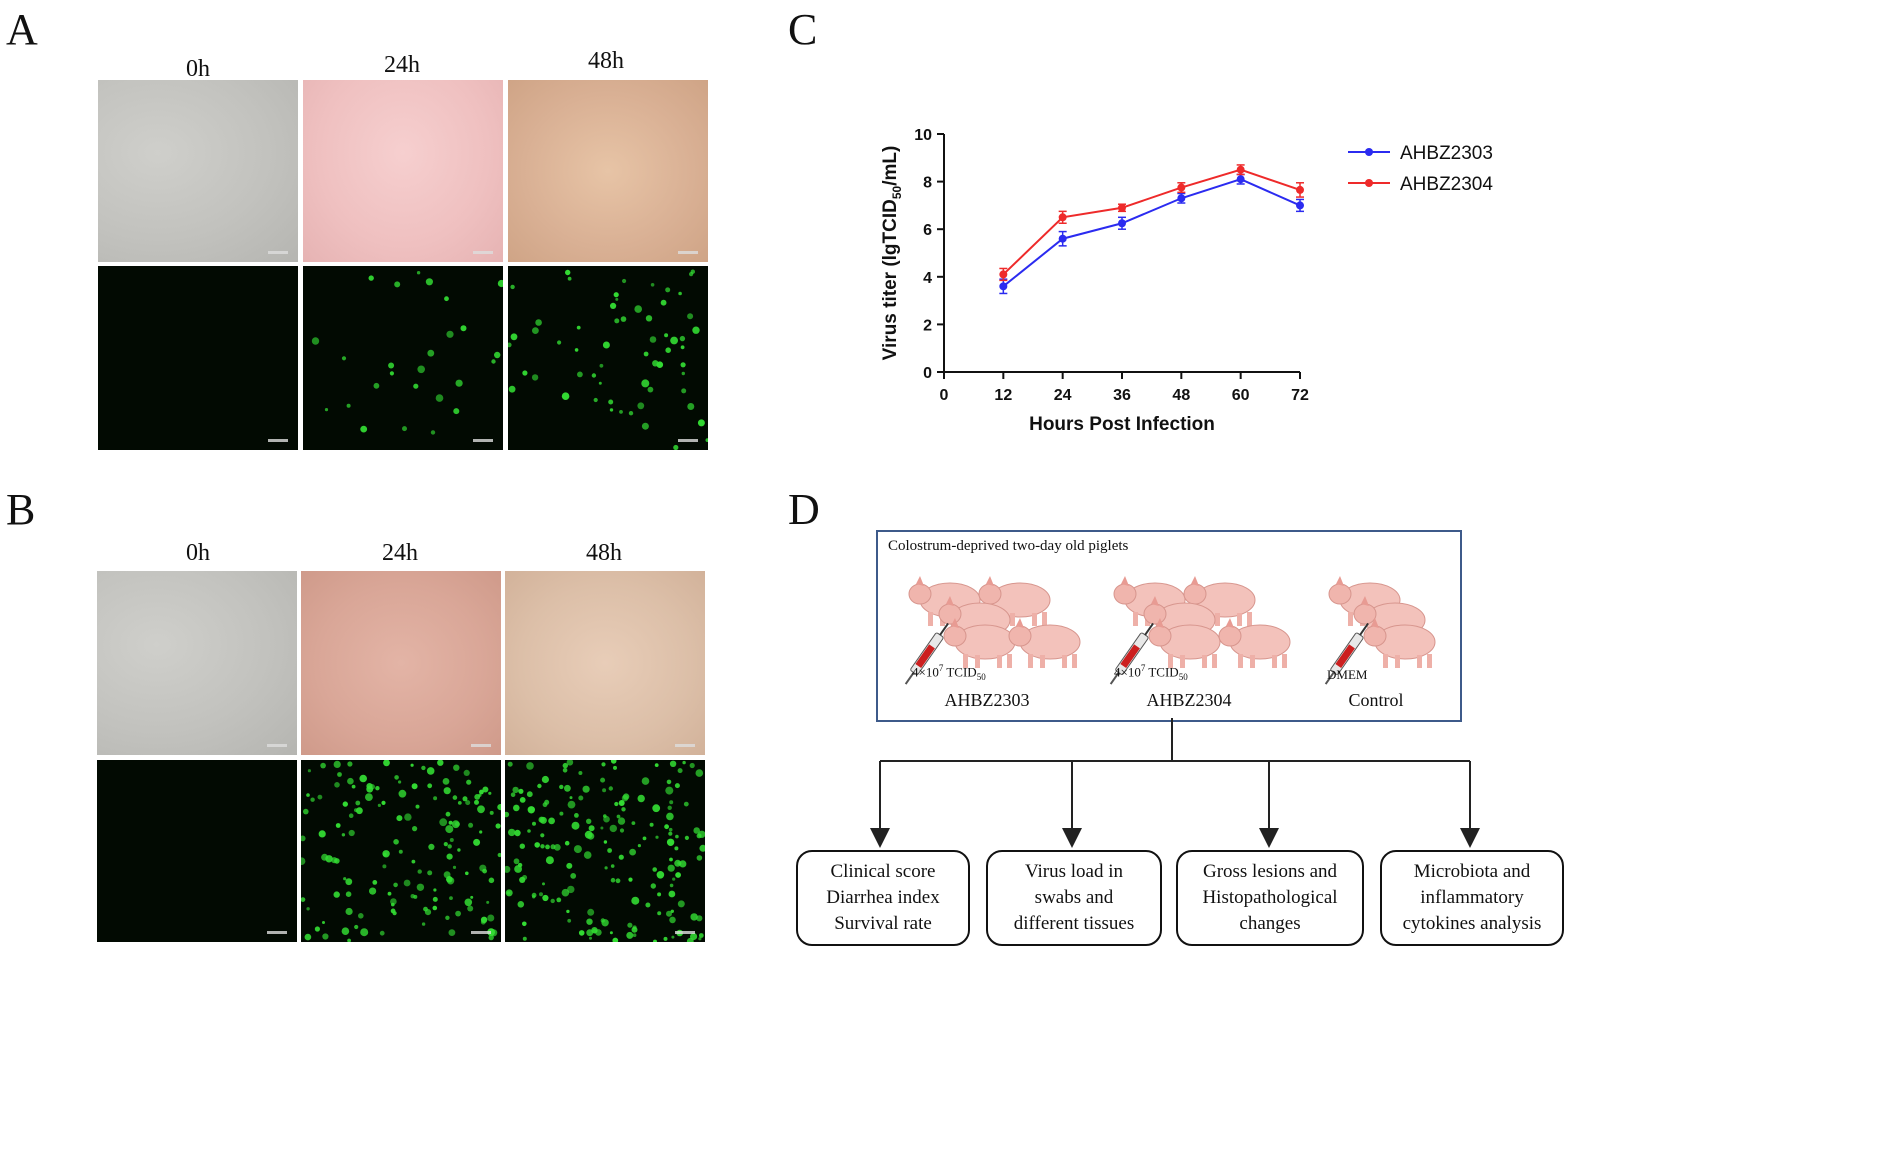 The height and width of the screenshot is (1154, 1902). I want to click on fluorescence-a-0h, so click(198, 358).